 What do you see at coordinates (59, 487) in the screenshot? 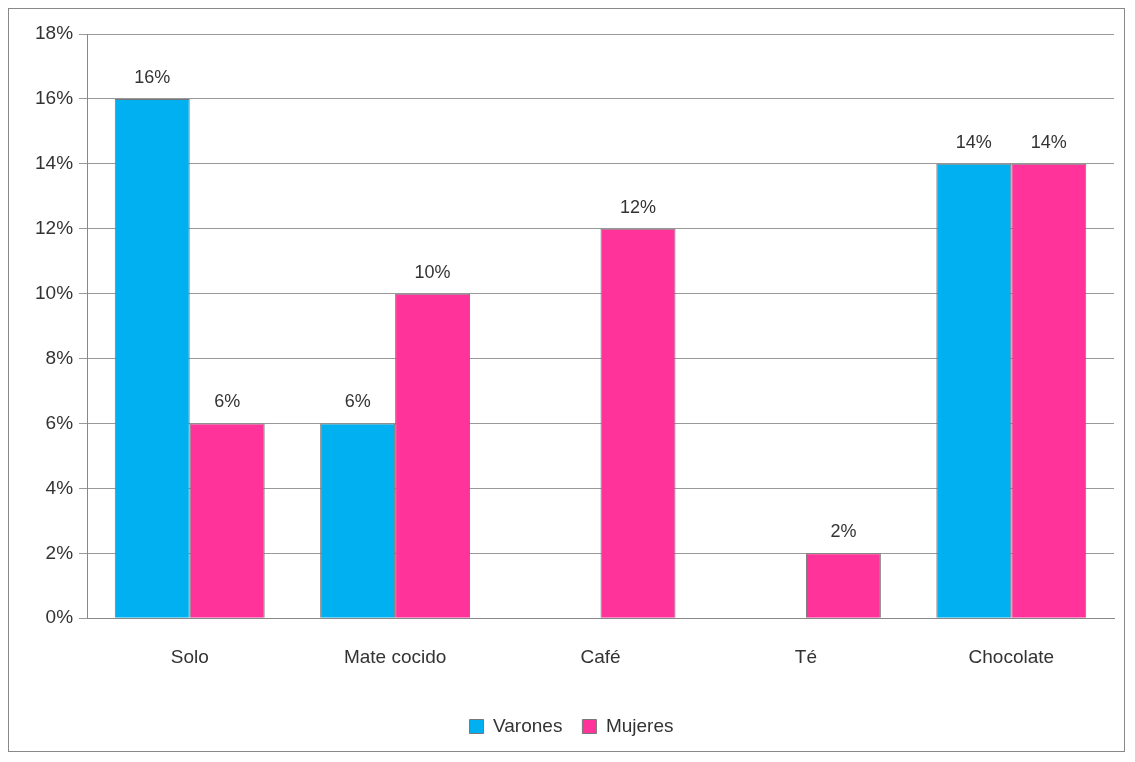
I see `y-tick-label: 4%` at bounding box center [59, 487].